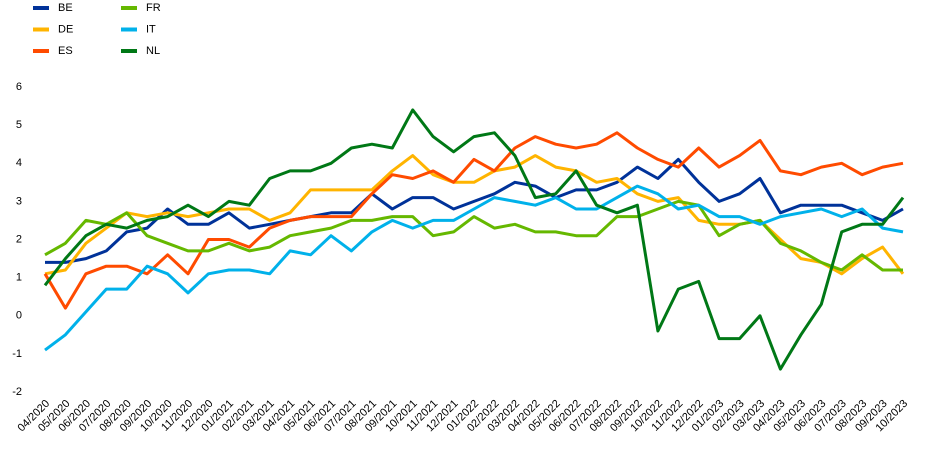 Image resolution: width=938 pixels, height=454 pixels. I want to click on y-tick-label: 6, so click(19, 87).